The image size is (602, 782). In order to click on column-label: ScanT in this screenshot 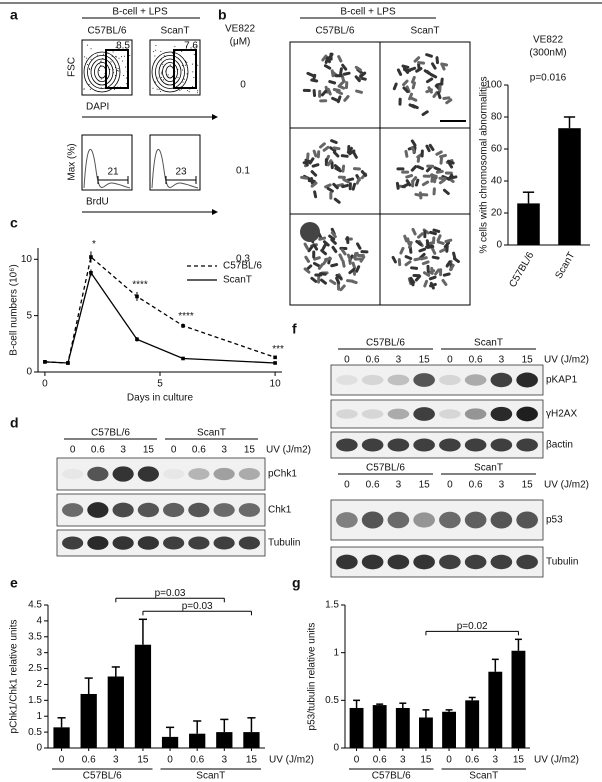, I will do `click(425, 31)`.